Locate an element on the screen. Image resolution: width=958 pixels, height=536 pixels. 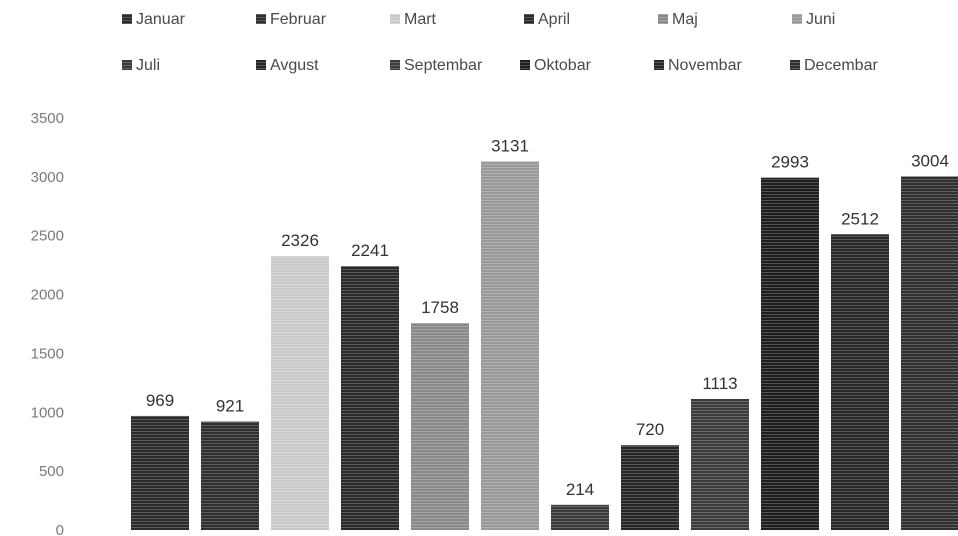
legend-label-avgust: Avgust is located at coordinates (294, 65).